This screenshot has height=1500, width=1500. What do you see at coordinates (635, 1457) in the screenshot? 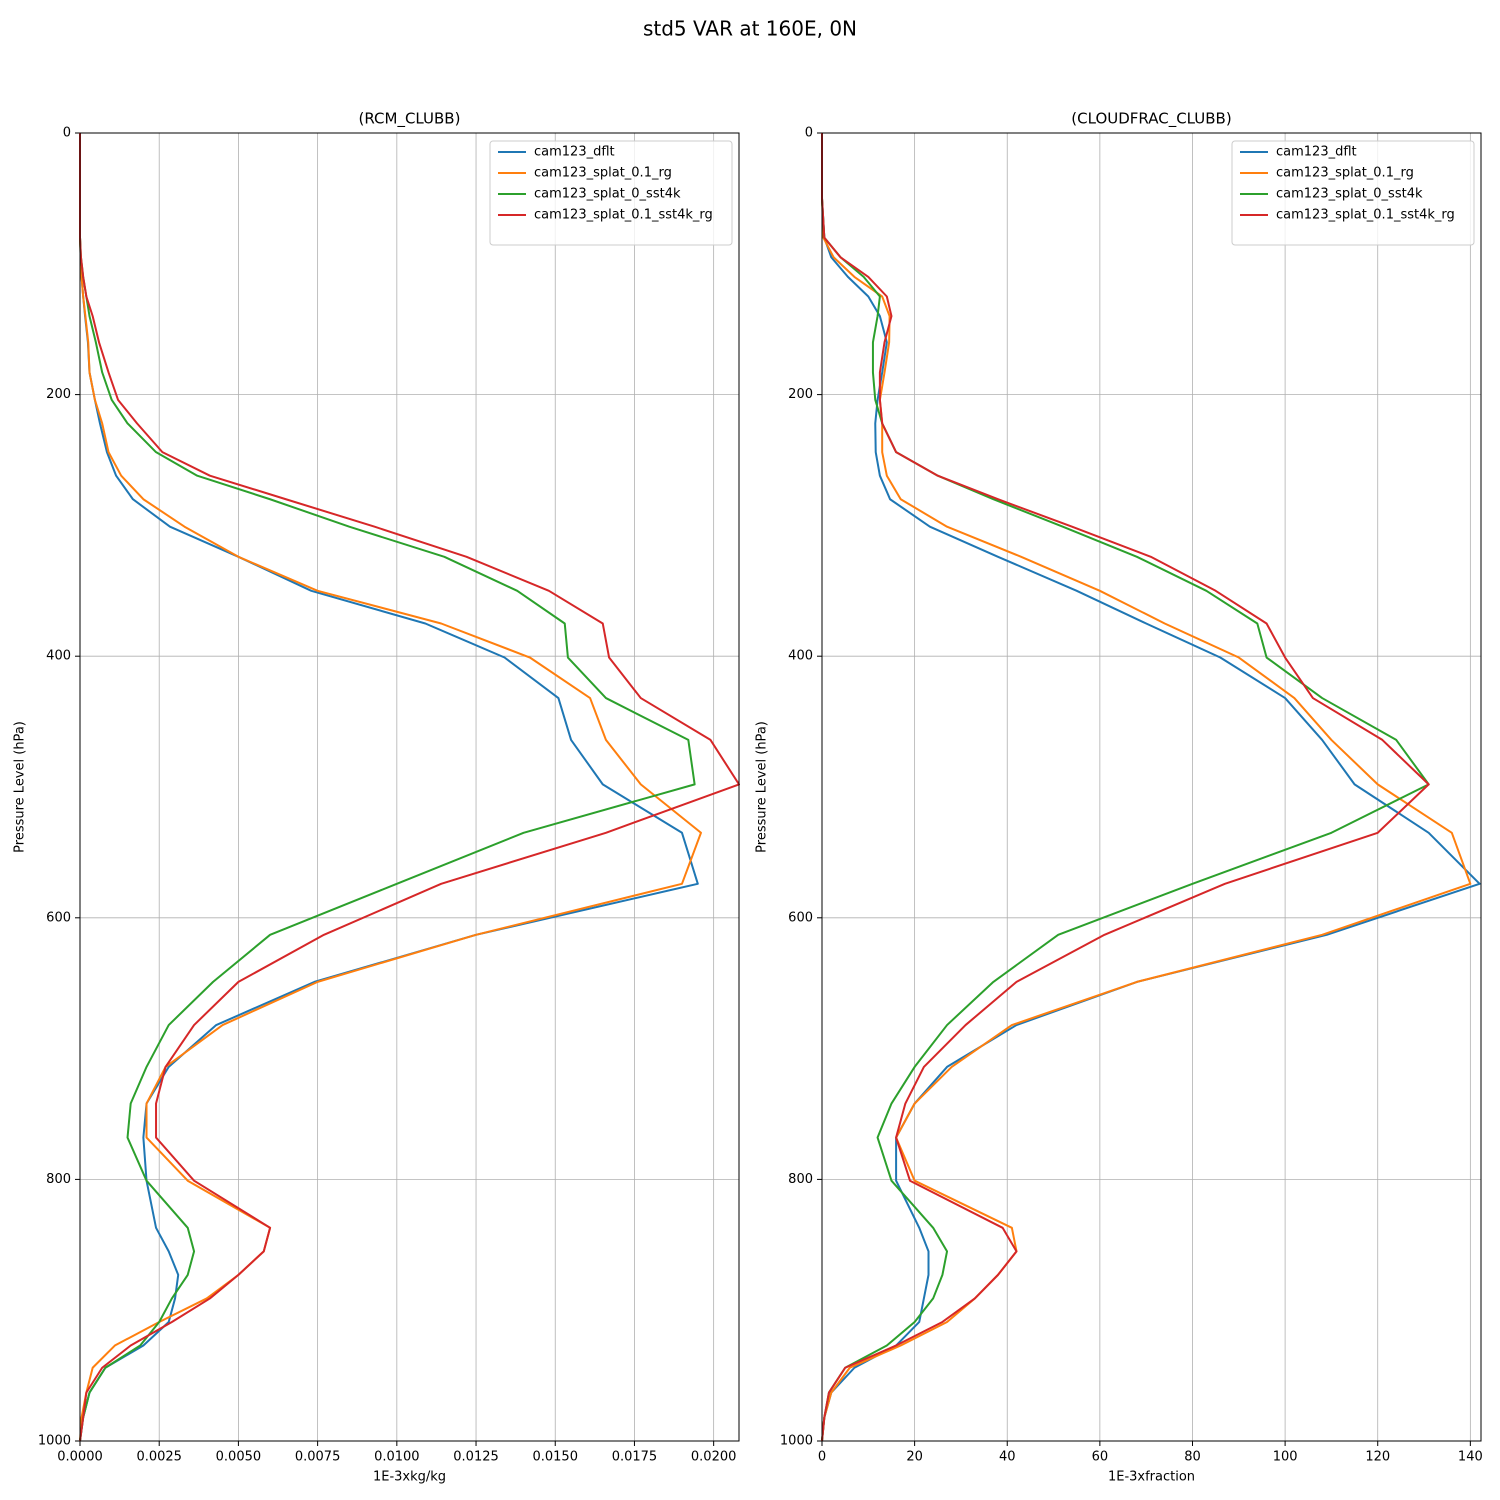
I see `x-tick-label: 0.0175` at bounding box center [635, 1457].